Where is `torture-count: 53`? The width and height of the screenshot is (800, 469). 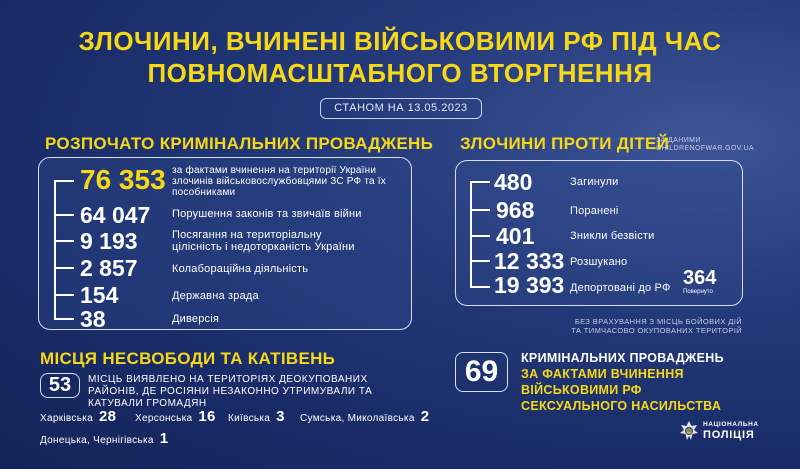 torture-count: 53 is located at coordinates (60, 385).